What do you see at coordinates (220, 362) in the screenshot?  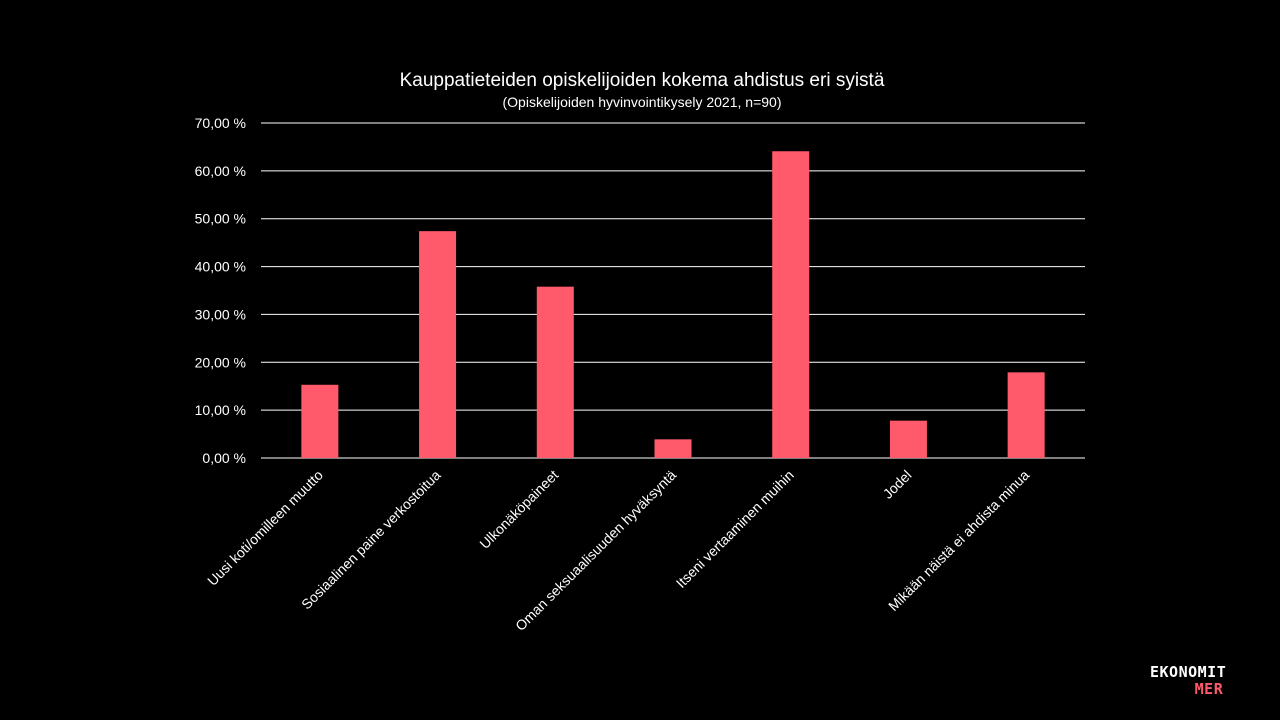 I see `y-tick-label: 20,00 %` at bounding box center [220, 362].